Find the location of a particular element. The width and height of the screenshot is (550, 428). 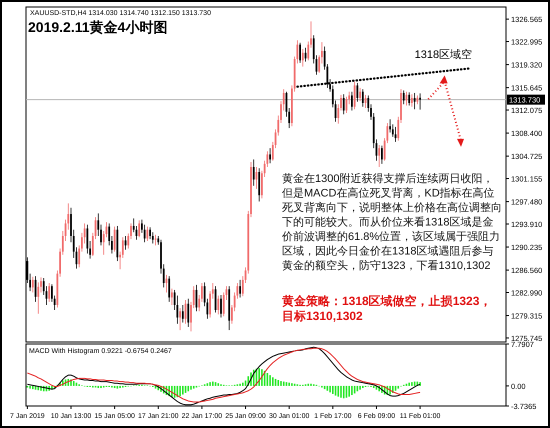

annotation: 1318区域空 is located at coordinates (443, 54).